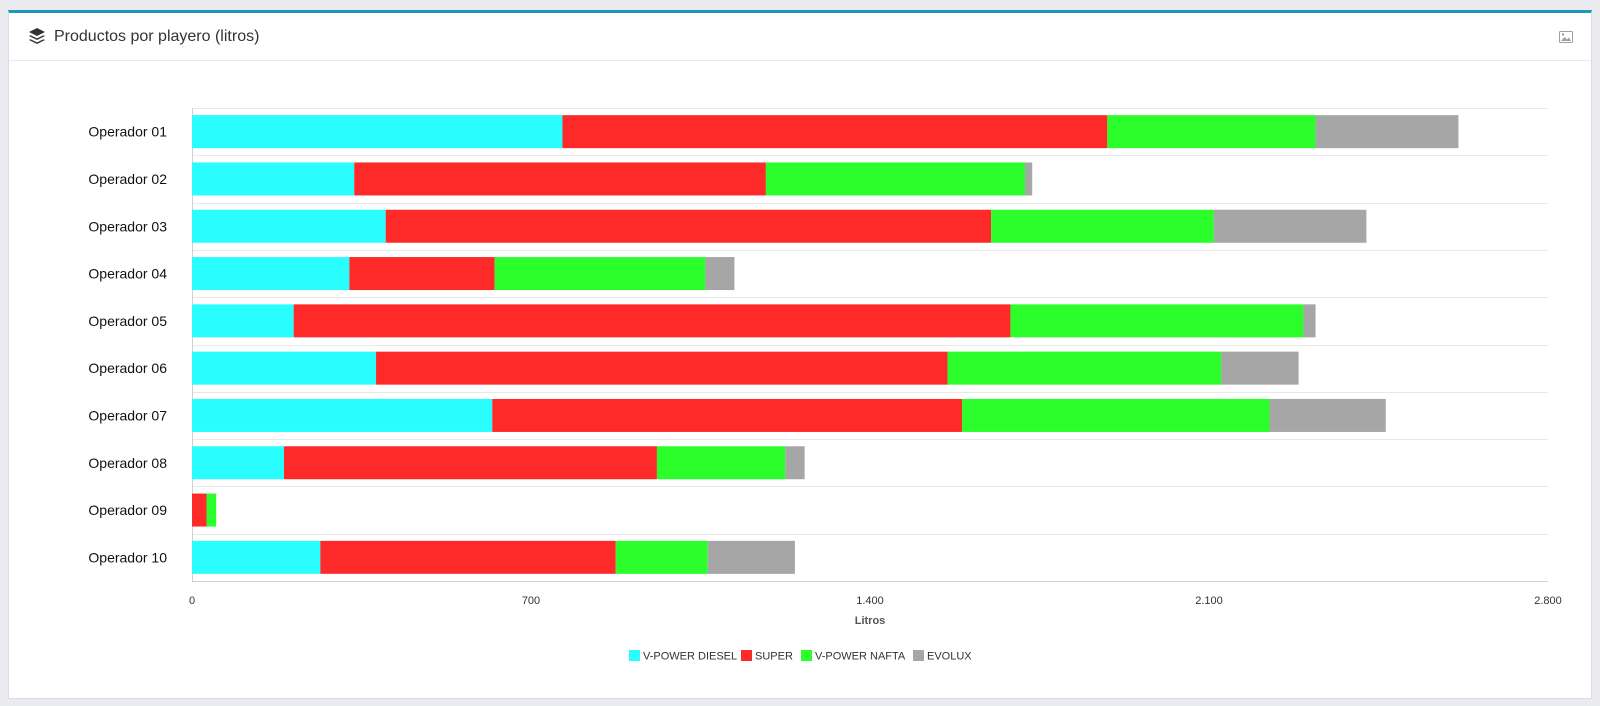 Image resolution: width=1600 pixels, height=706 pixels. What do you see at coordinates (127, 557) in the screenshot?
I see `category-label: Operador 10` at bounding box center [127, 557].